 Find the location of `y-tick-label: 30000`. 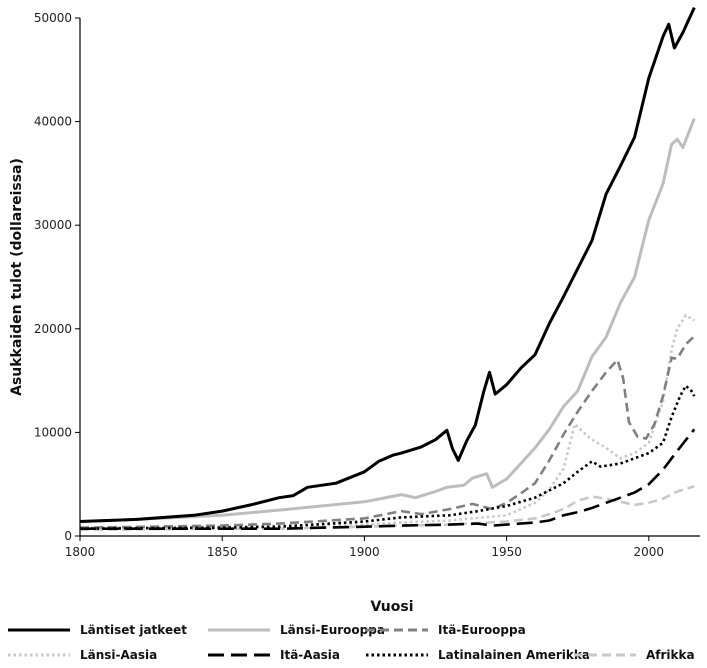

y-tick-label: 30000 is located at coordinates (53, 225).